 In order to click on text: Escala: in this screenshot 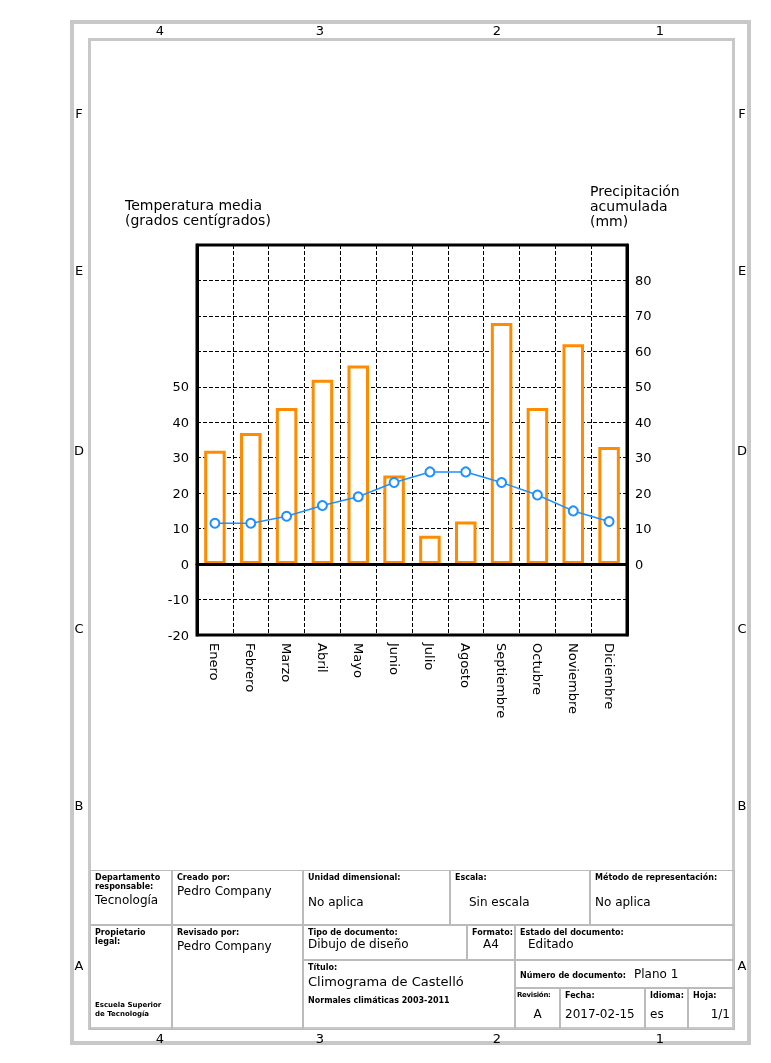, I will do `click(471, 877)`.